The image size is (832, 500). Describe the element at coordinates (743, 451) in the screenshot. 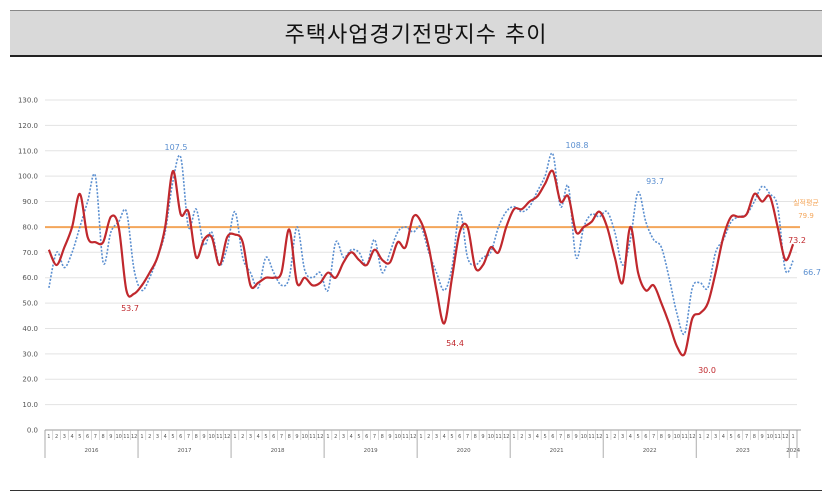

I see `year-label: 2023` at that location.